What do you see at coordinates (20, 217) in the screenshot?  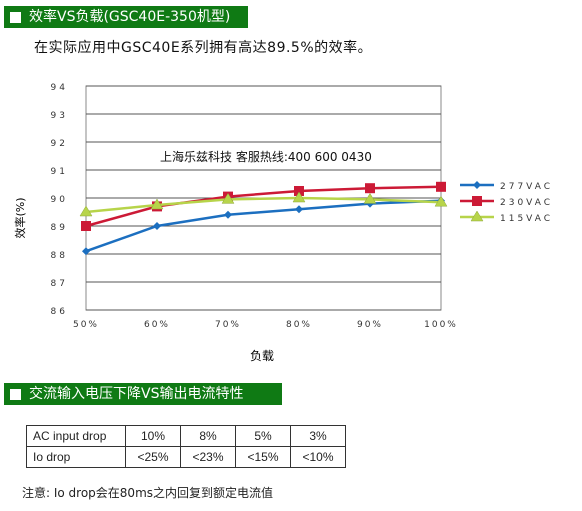 I see `y-axis-label: 效率(%)` at bounding box center [20, 217].